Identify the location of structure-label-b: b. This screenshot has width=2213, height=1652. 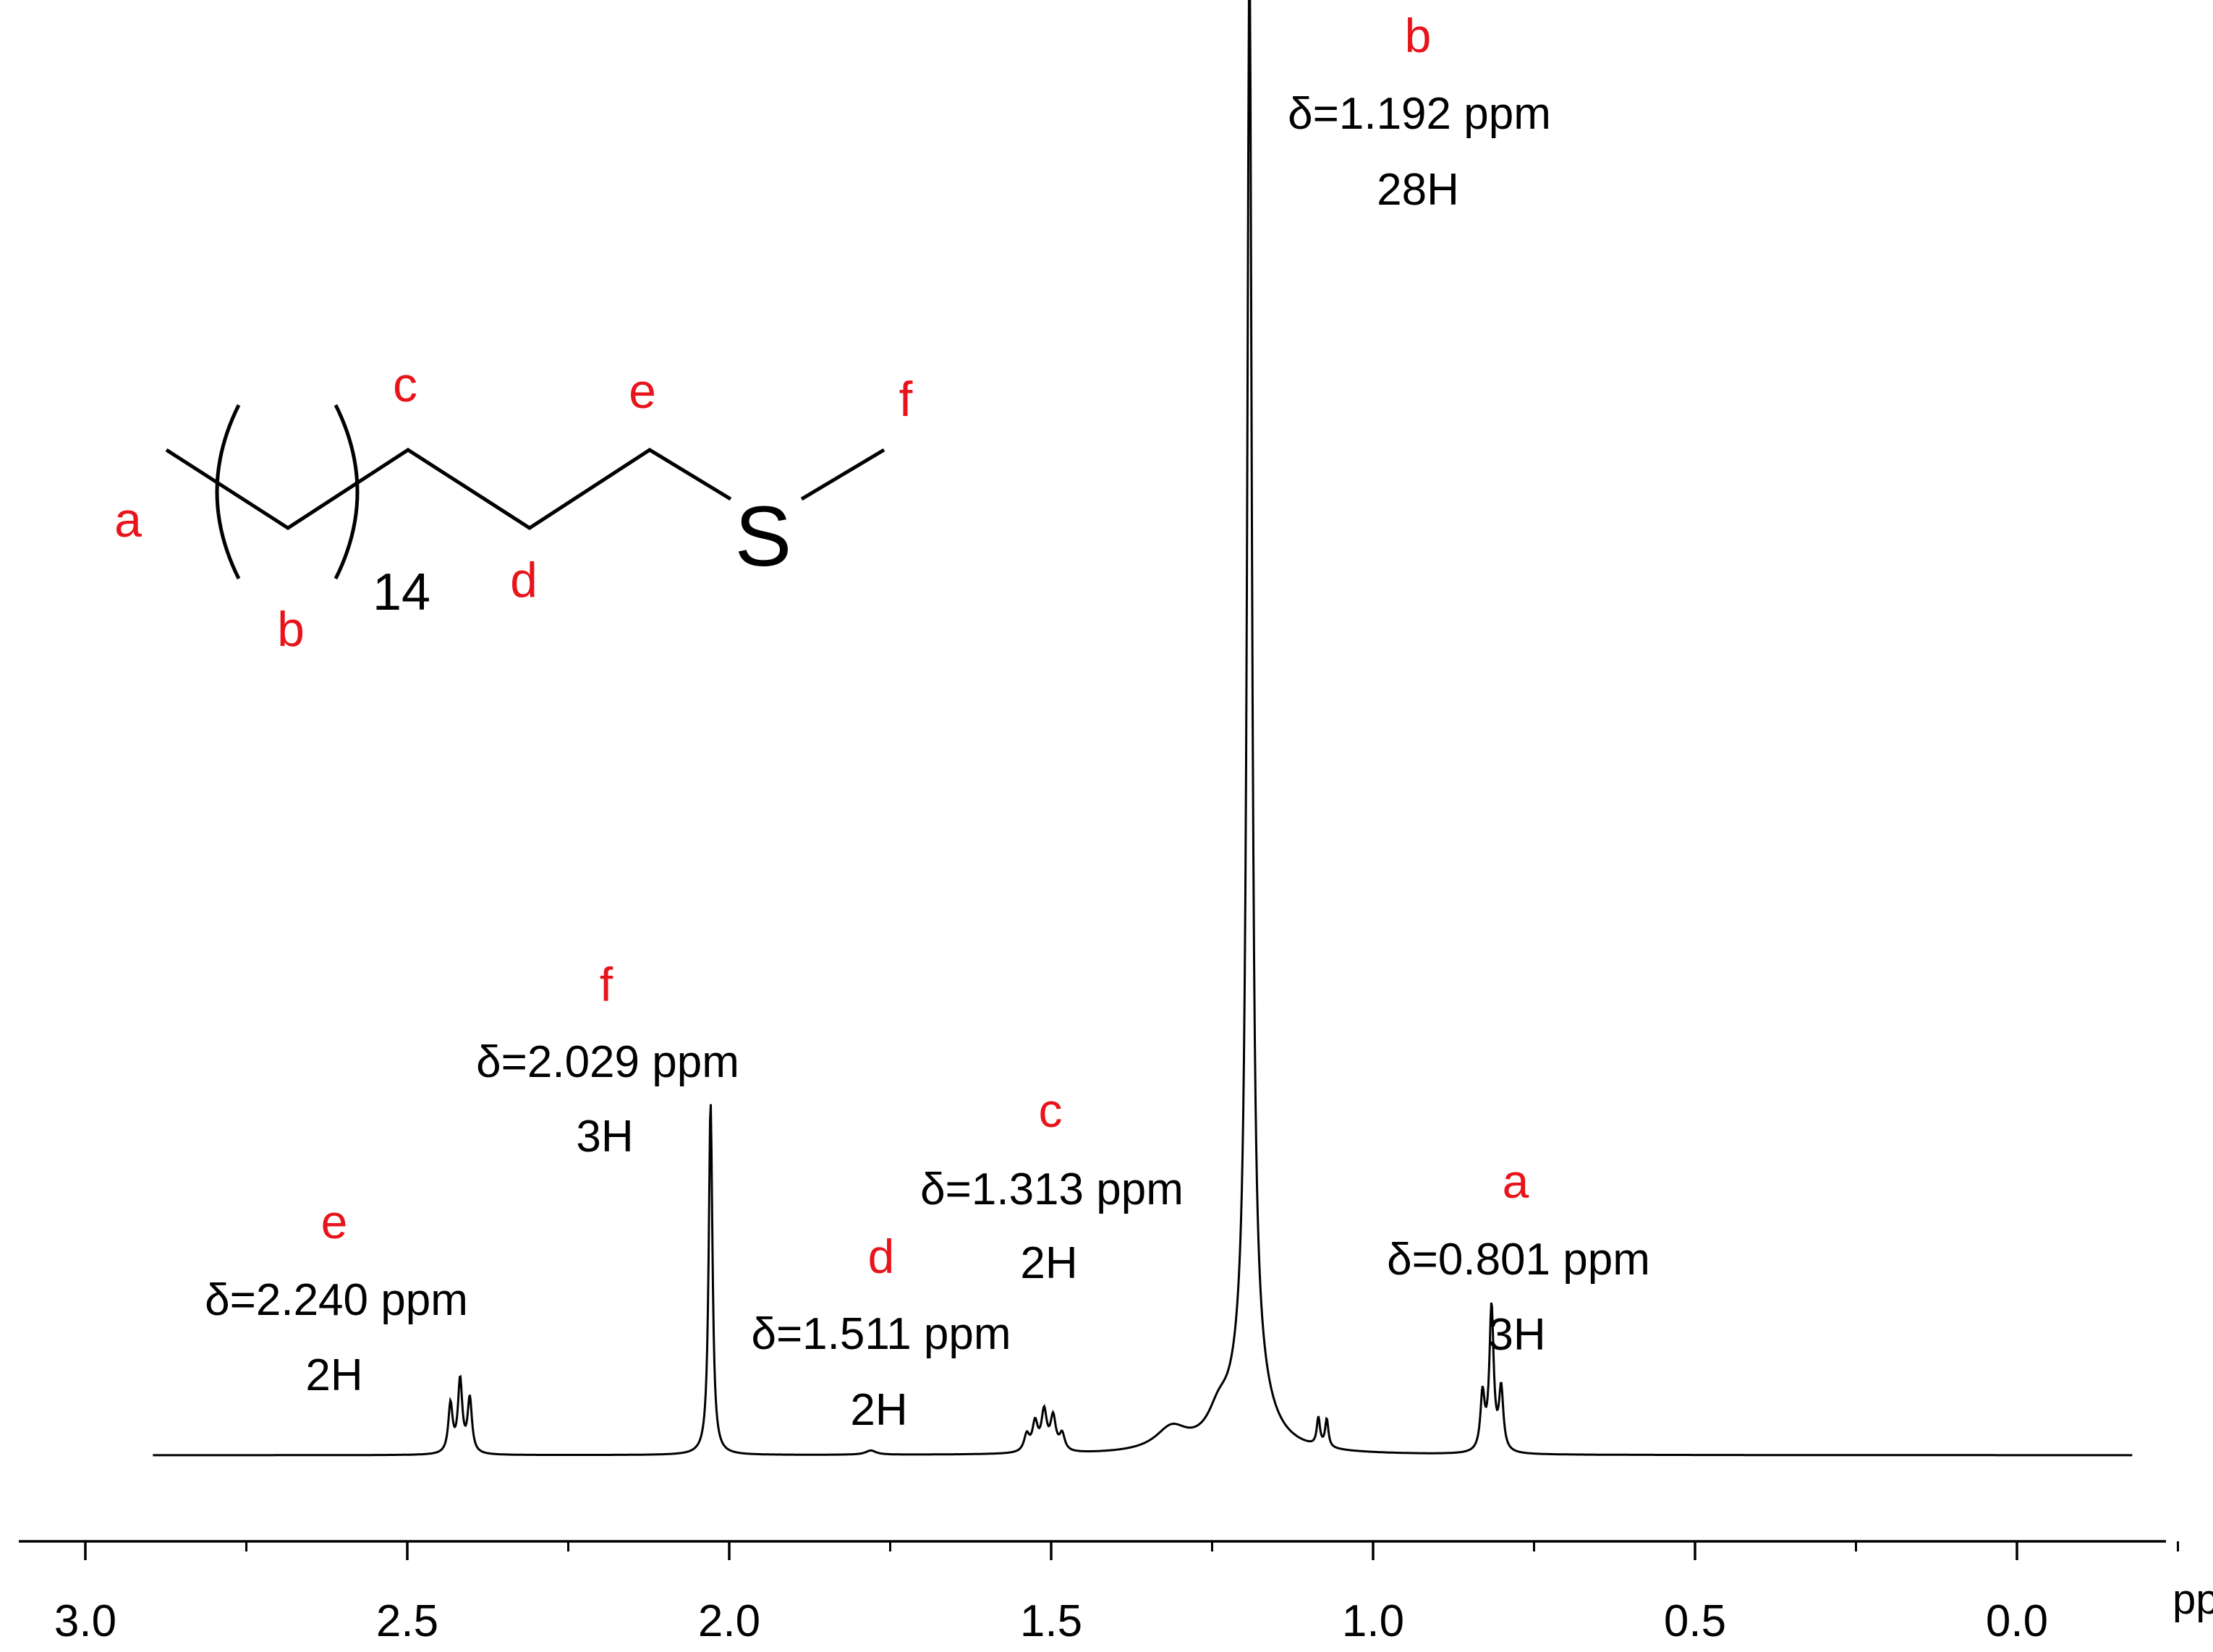
(291, 629).